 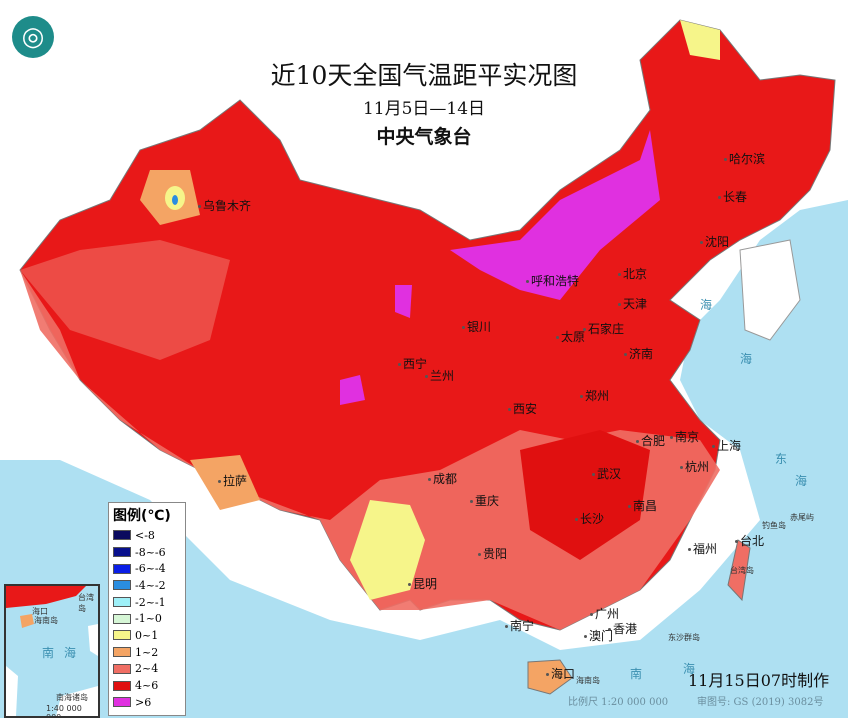 I want to click on city-label: 南昌, so click(x=642, y=505).